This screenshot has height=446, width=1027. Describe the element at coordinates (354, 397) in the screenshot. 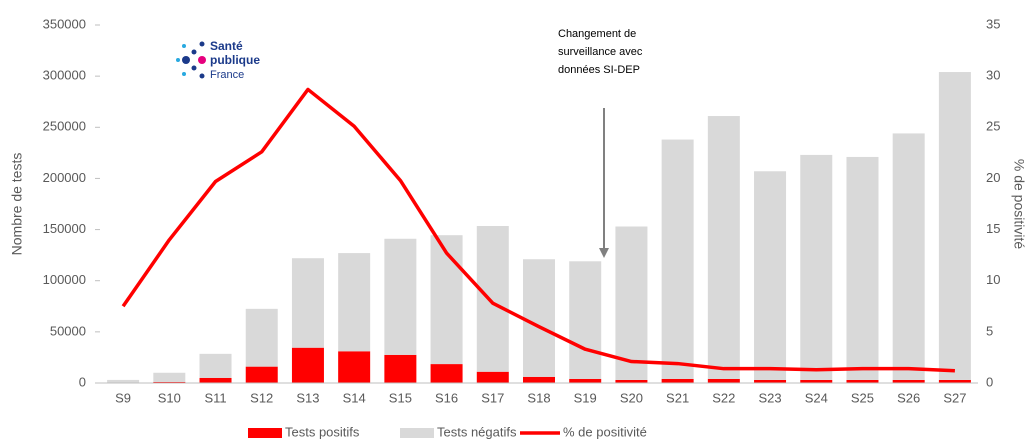

I see `x-tick-label: S14` at that location.